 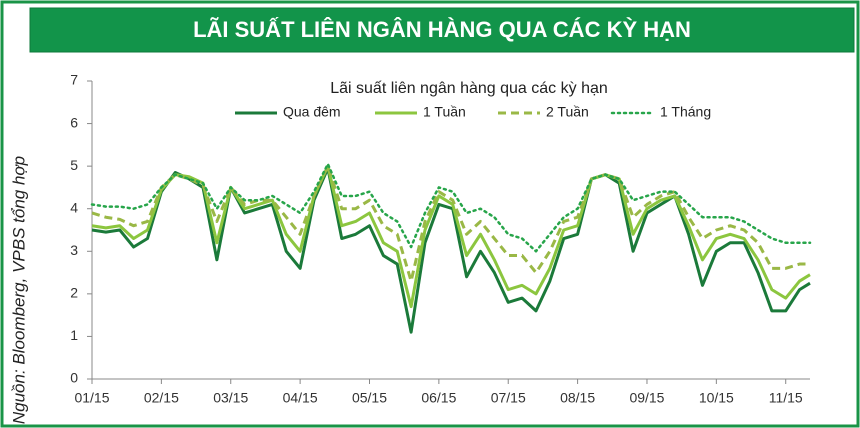 I want to click on x-tick-label: 07/15, so click(x=508, y=398).